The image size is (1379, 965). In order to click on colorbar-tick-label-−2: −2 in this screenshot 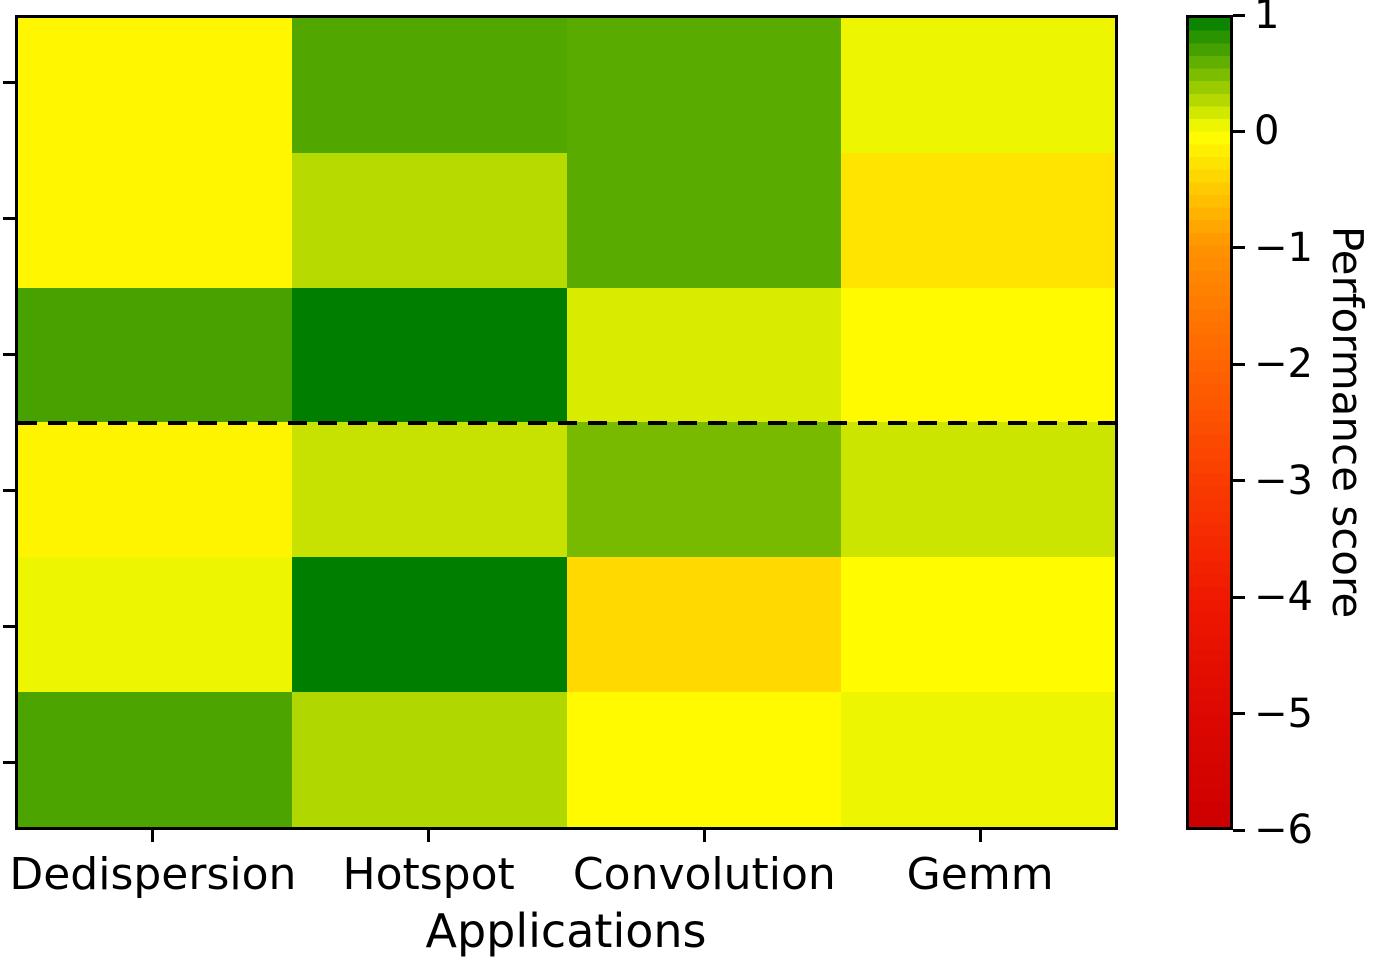, I will do `click(1283, 364)`.